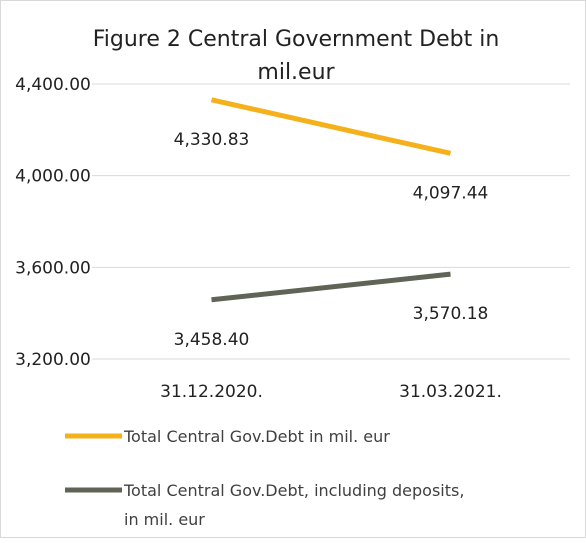 The image size is (586, 543). What do you see at coordinates (53, 268) in the screenshot?
I see `y-tick-label: 3,600.00` at bounding box center [53, 268].